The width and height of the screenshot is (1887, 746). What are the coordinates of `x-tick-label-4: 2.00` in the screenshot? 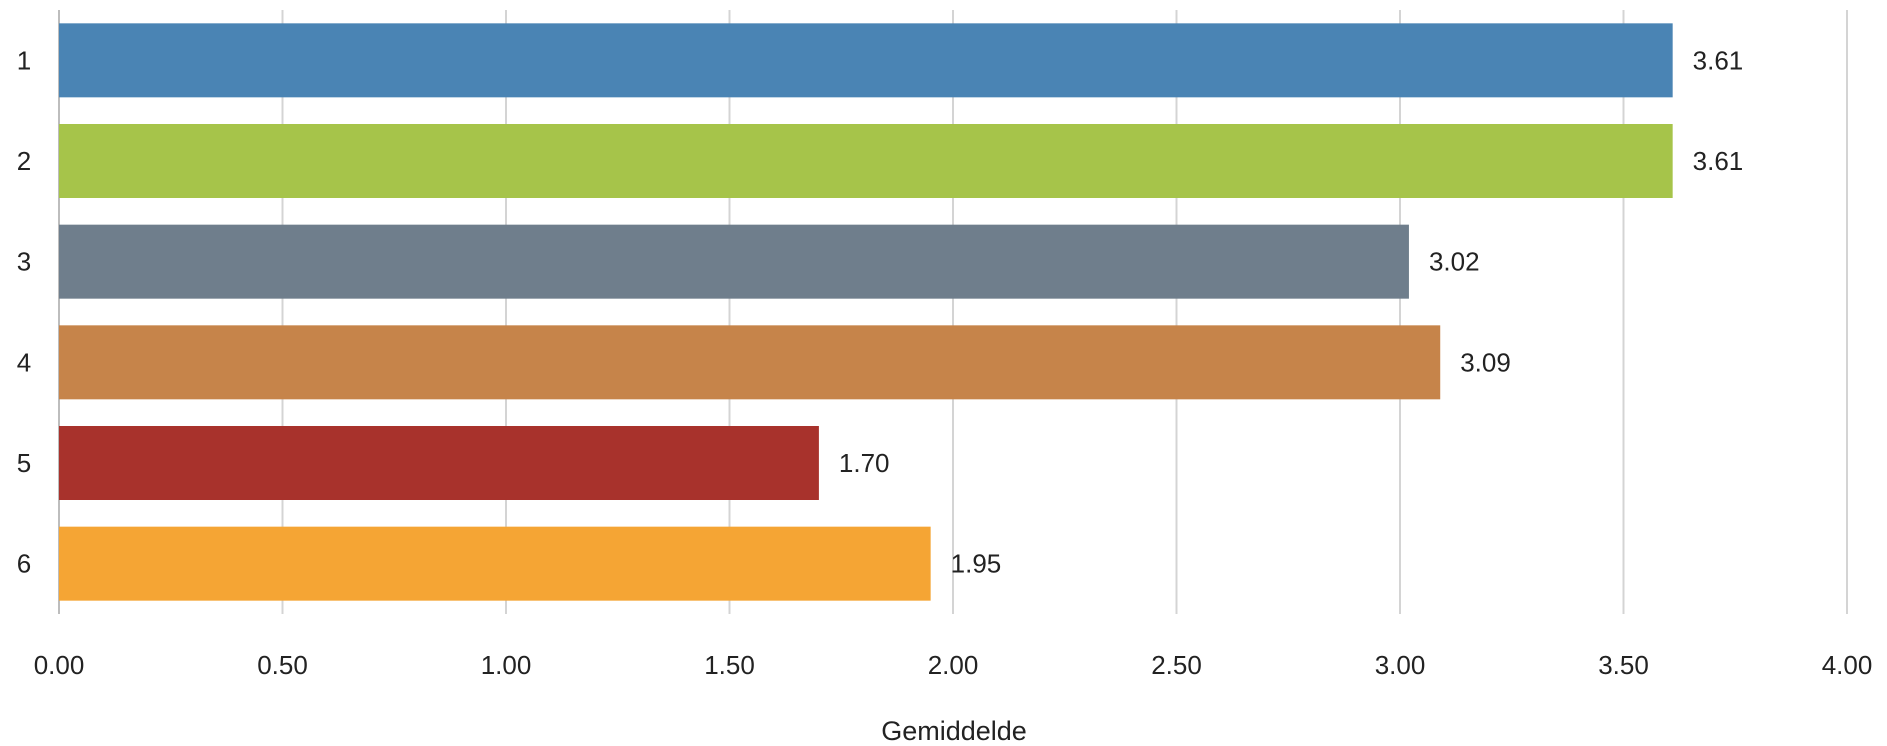 It's located at (953, 665).